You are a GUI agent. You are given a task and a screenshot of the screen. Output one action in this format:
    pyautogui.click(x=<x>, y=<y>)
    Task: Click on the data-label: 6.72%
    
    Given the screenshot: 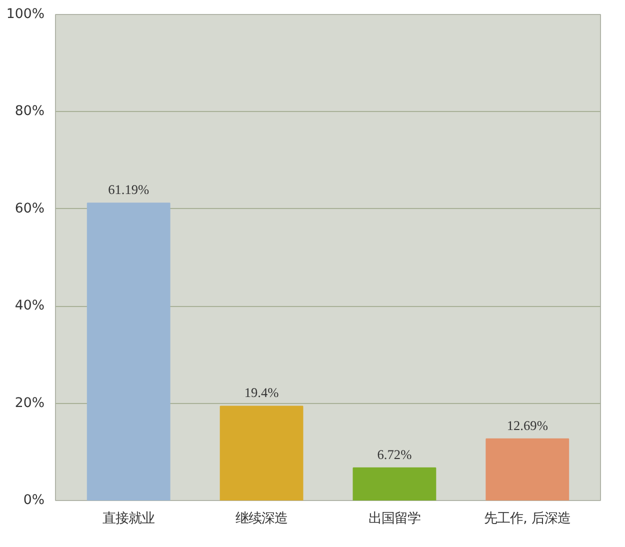 What is the action you would take?
    pyautogui.click(x=394, y=454)
    